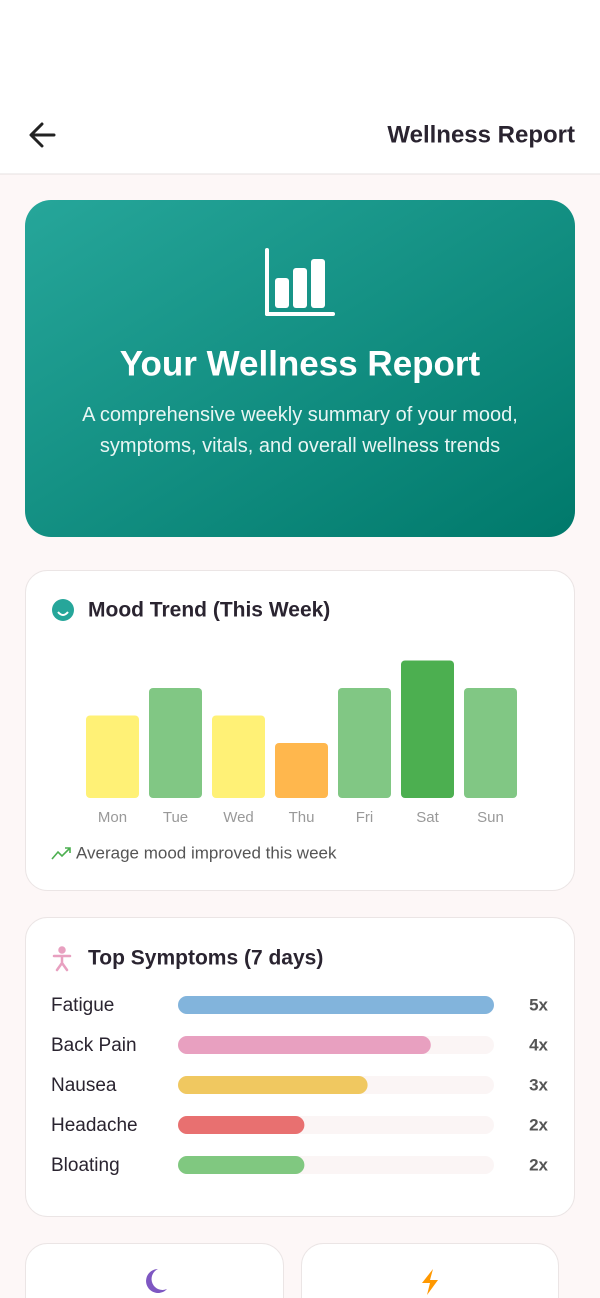  I want to click on back-button, so click(42, 135).